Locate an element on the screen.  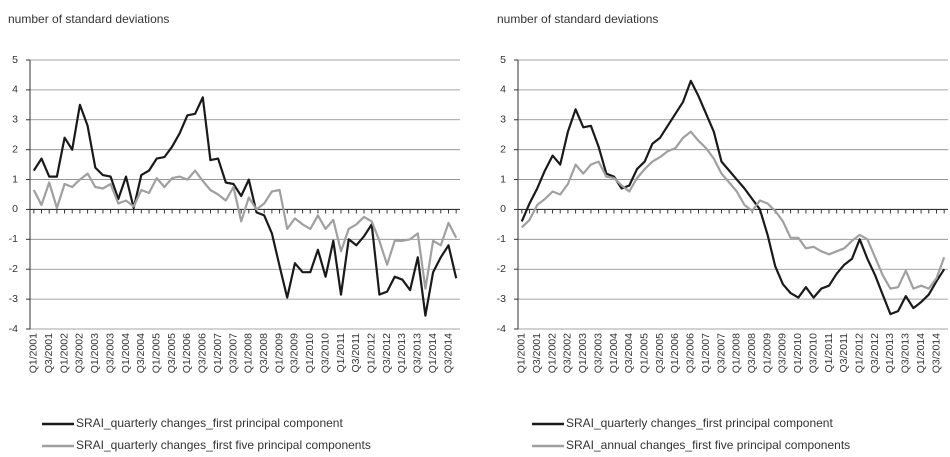
series-line is located at coordinates (245, 229).